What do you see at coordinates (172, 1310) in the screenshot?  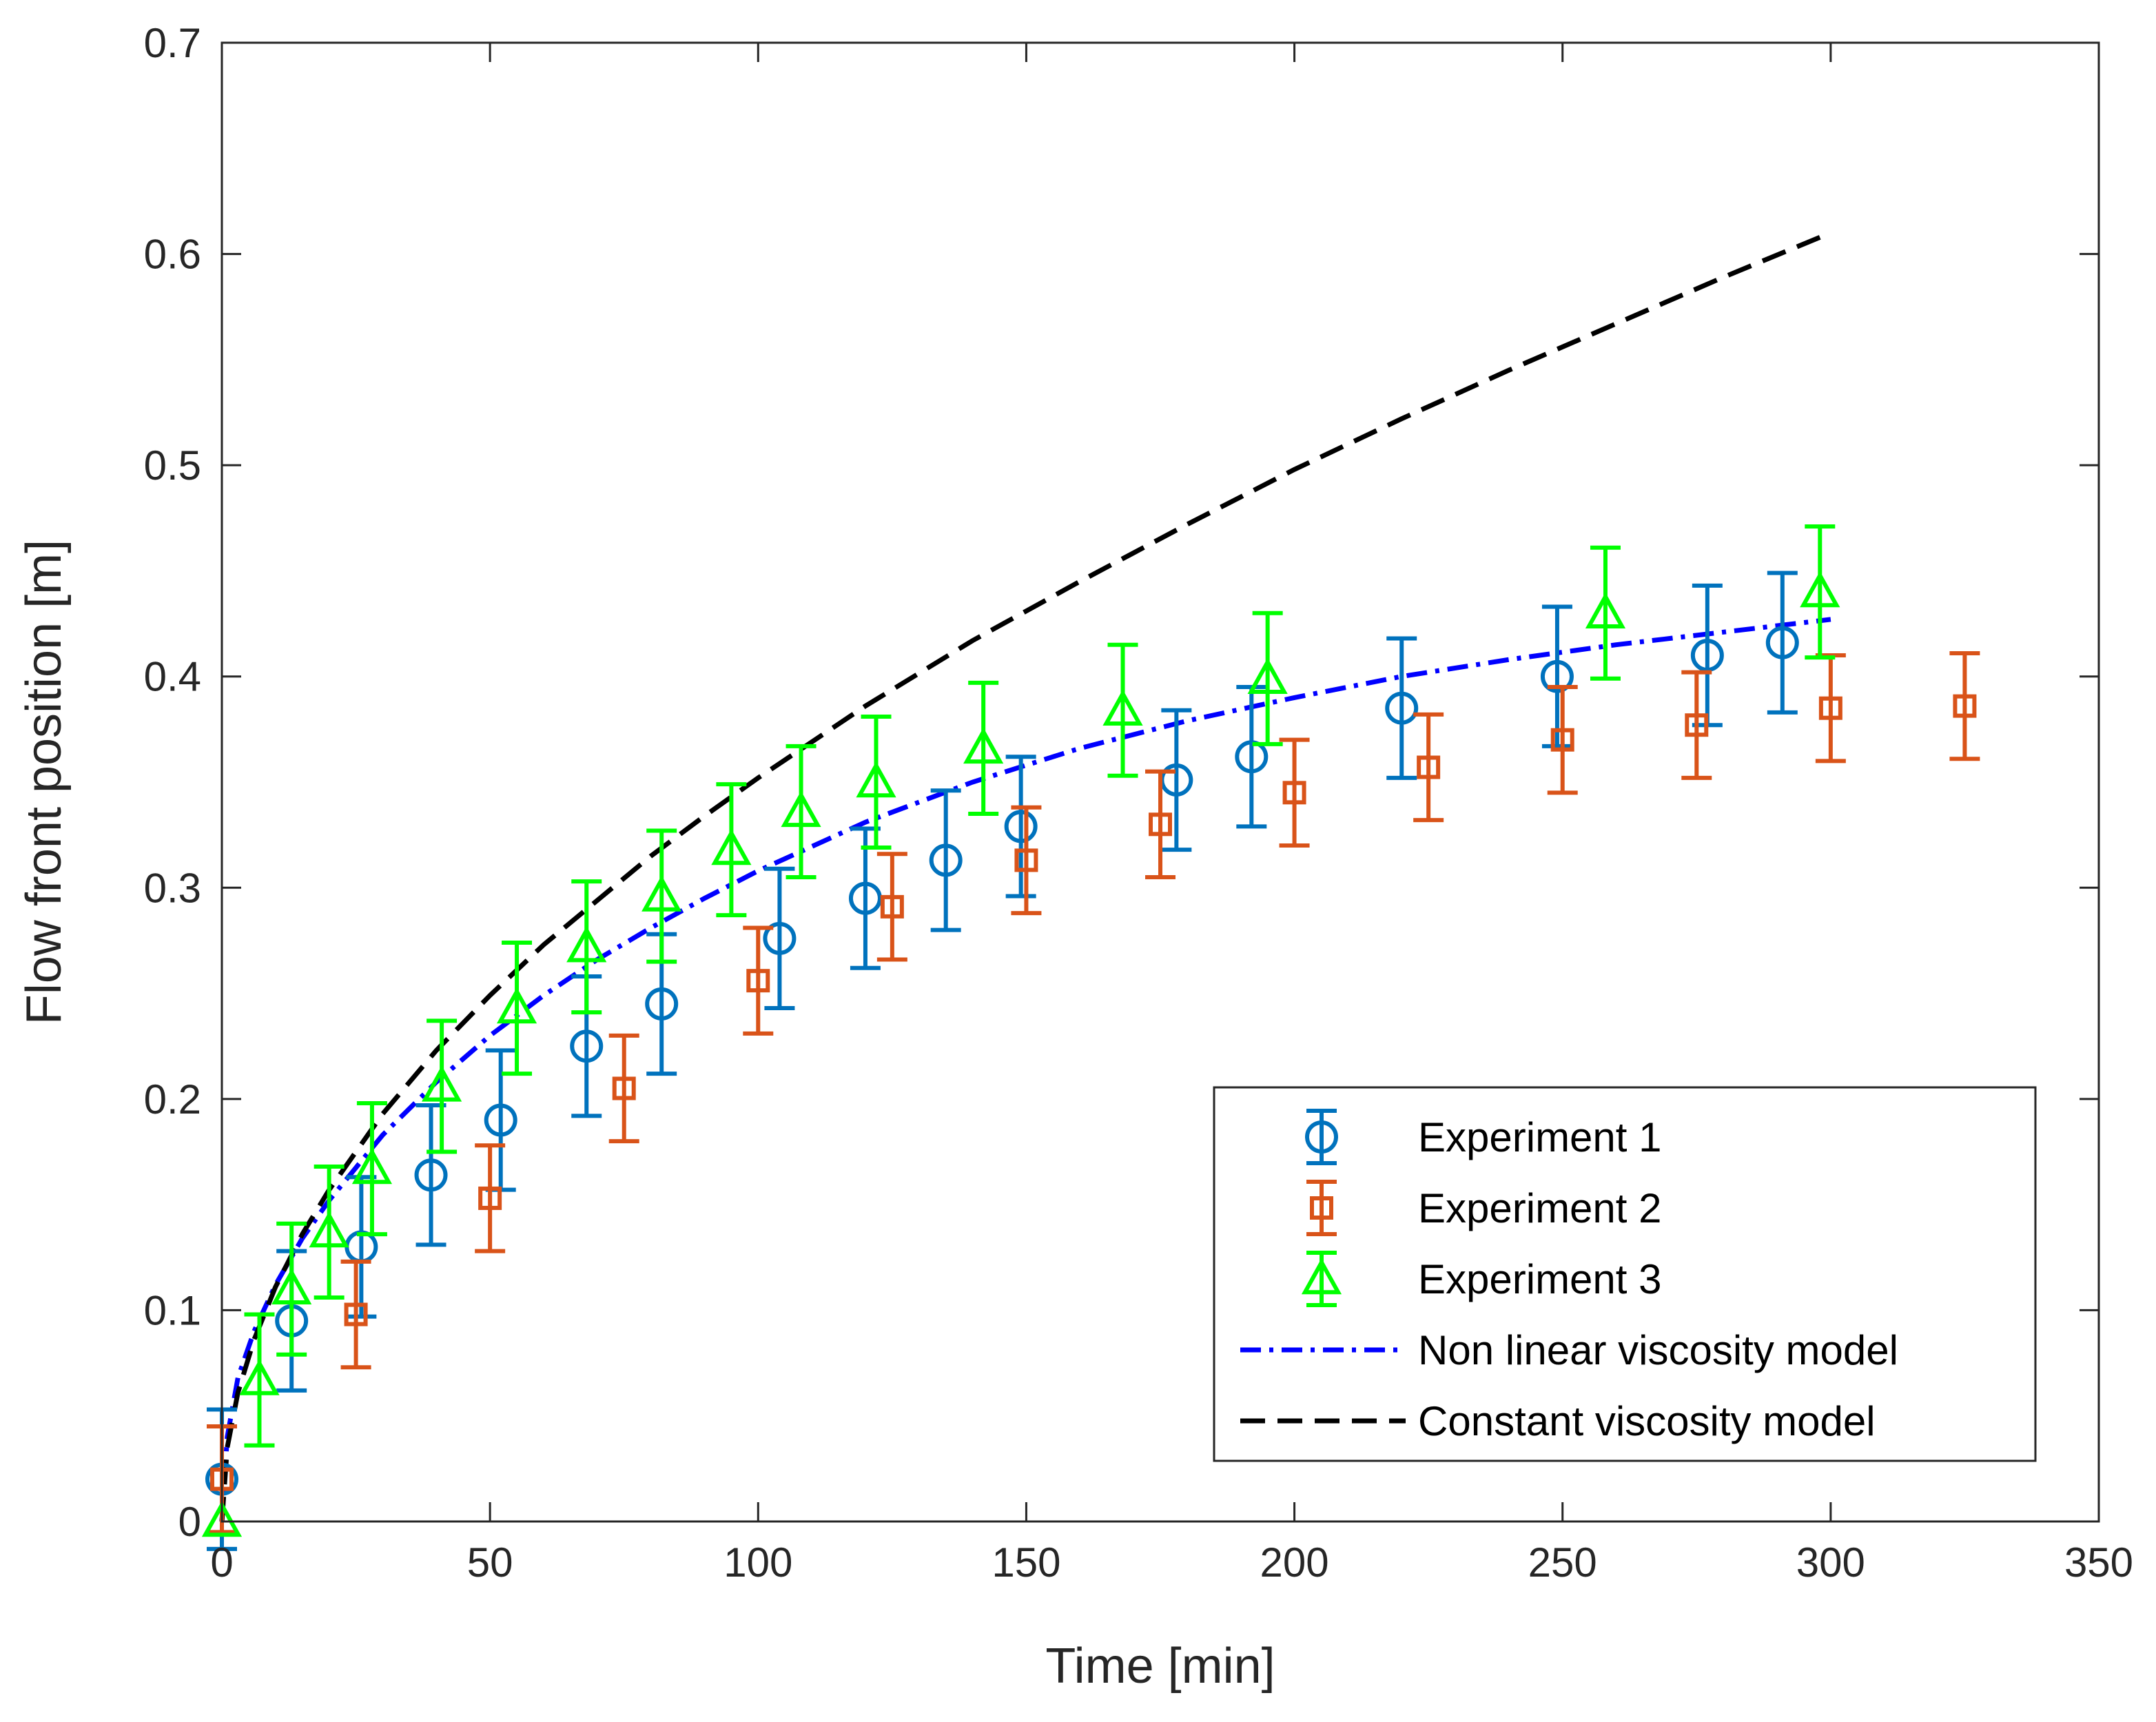 I see `y-tick-label: 0.1` at bounding box center [172, 1310].